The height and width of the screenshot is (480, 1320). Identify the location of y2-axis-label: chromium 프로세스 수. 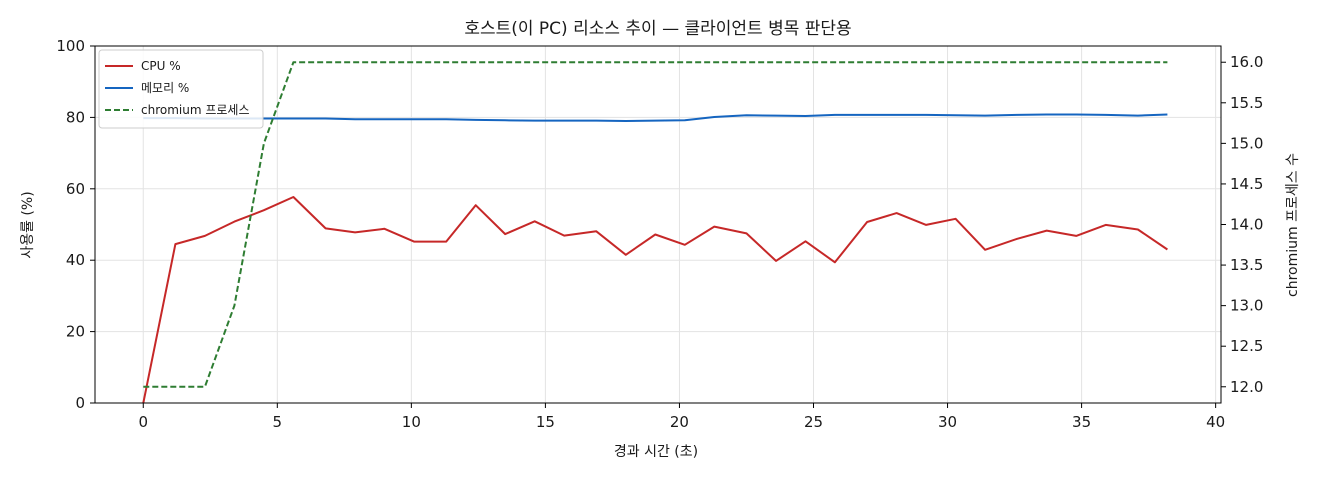
(1293, 225).